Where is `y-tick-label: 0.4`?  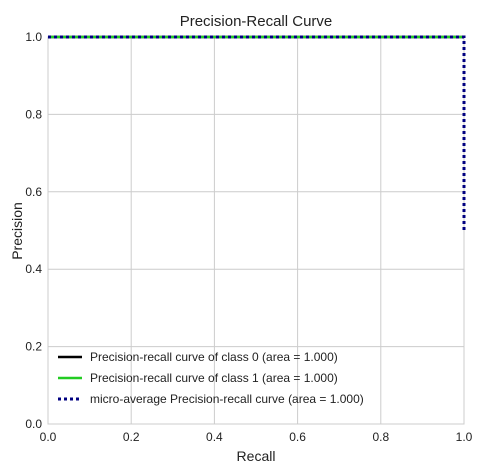
y-tick-label: 0.4 is located at coordinates (33, 269).